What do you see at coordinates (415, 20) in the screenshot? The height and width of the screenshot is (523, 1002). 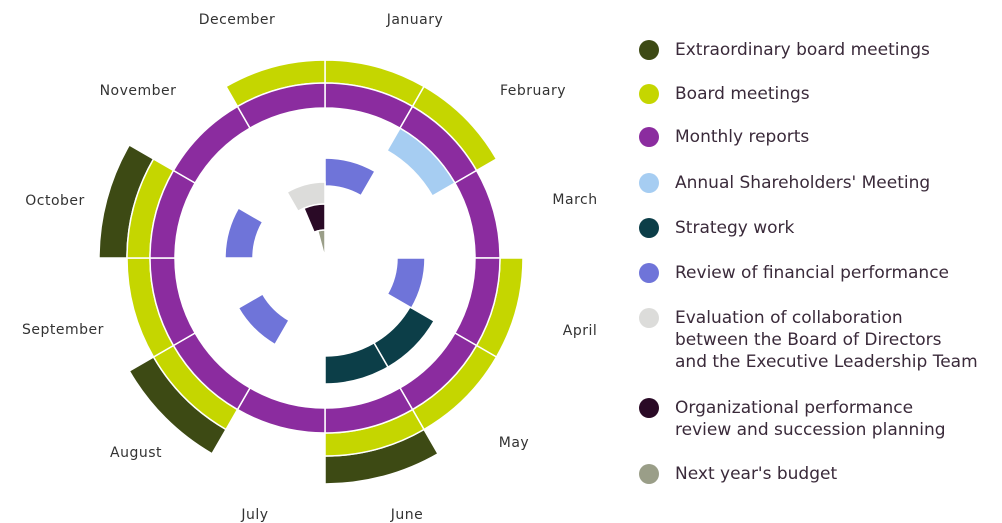 I see `month-label: January` at bounding box center [415, 20].